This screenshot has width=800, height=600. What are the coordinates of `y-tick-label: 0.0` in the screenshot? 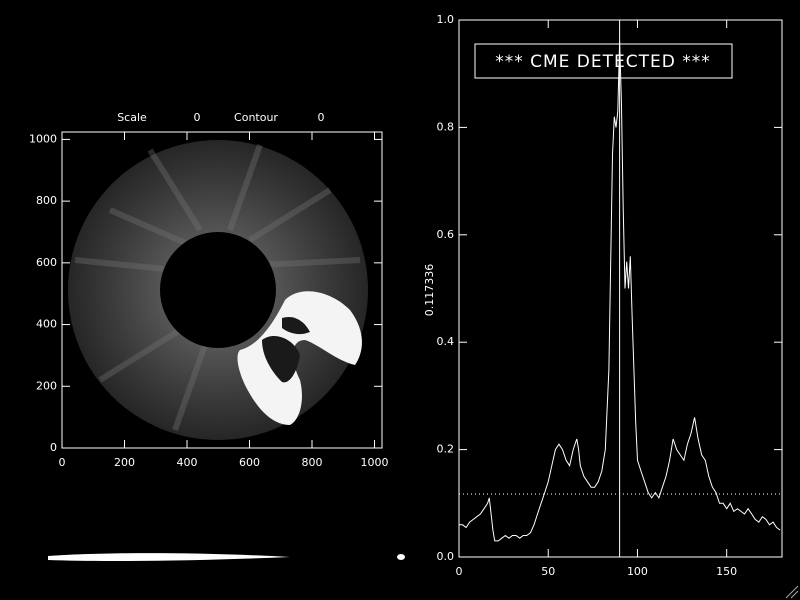 It's located at (446, 556).